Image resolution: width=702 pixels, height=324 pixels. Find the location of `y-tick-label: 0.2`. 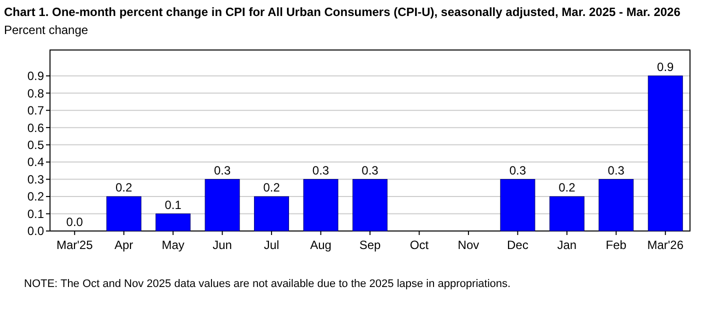

y-tick-label: 0.2 is located at coordinates (35, 197).